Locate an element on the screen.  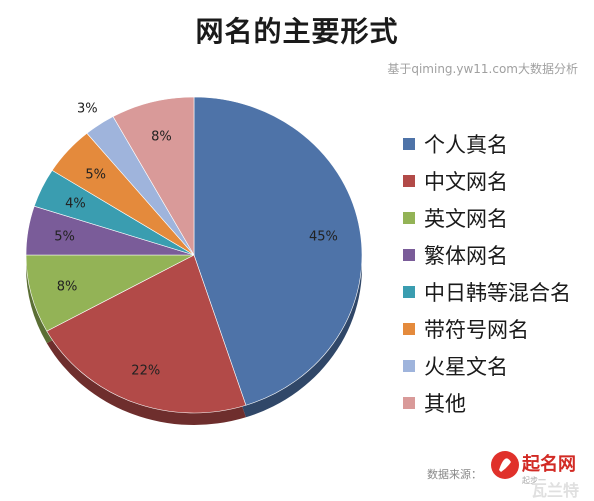
logo-text: 起名网 is located at coordinates (548, 464).